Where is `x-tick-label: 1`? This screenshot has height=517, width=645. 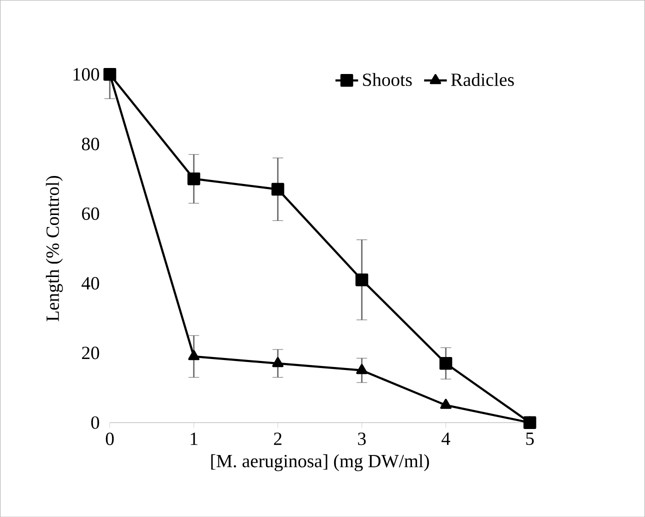 x-tick-label: 1 is located at coordinates (194, 438).